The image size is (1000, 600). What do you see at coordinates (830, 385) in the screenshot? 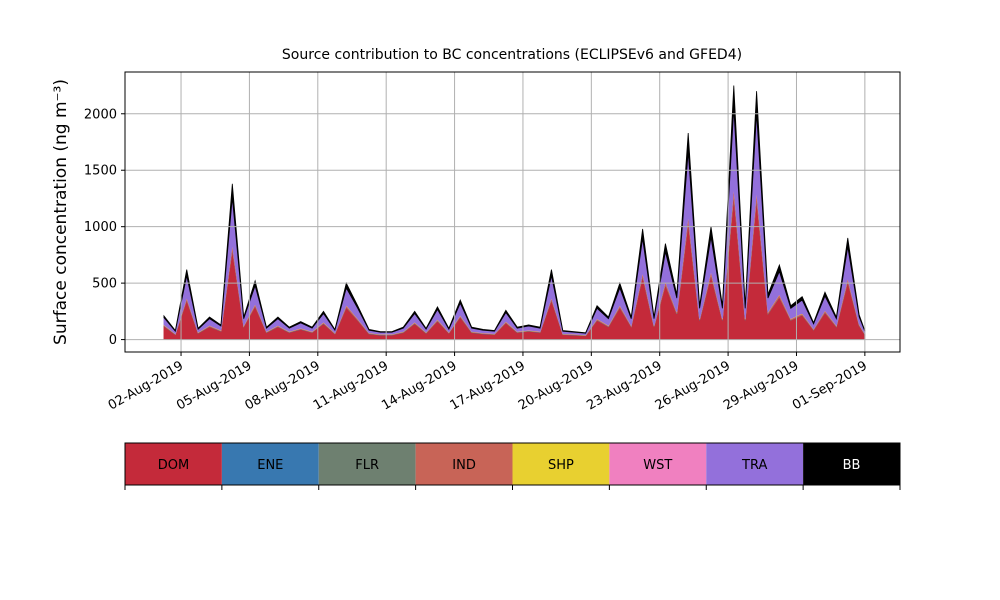
I see `x-tick-label: 01-Sep-2019` at bounding box center [830, 385].